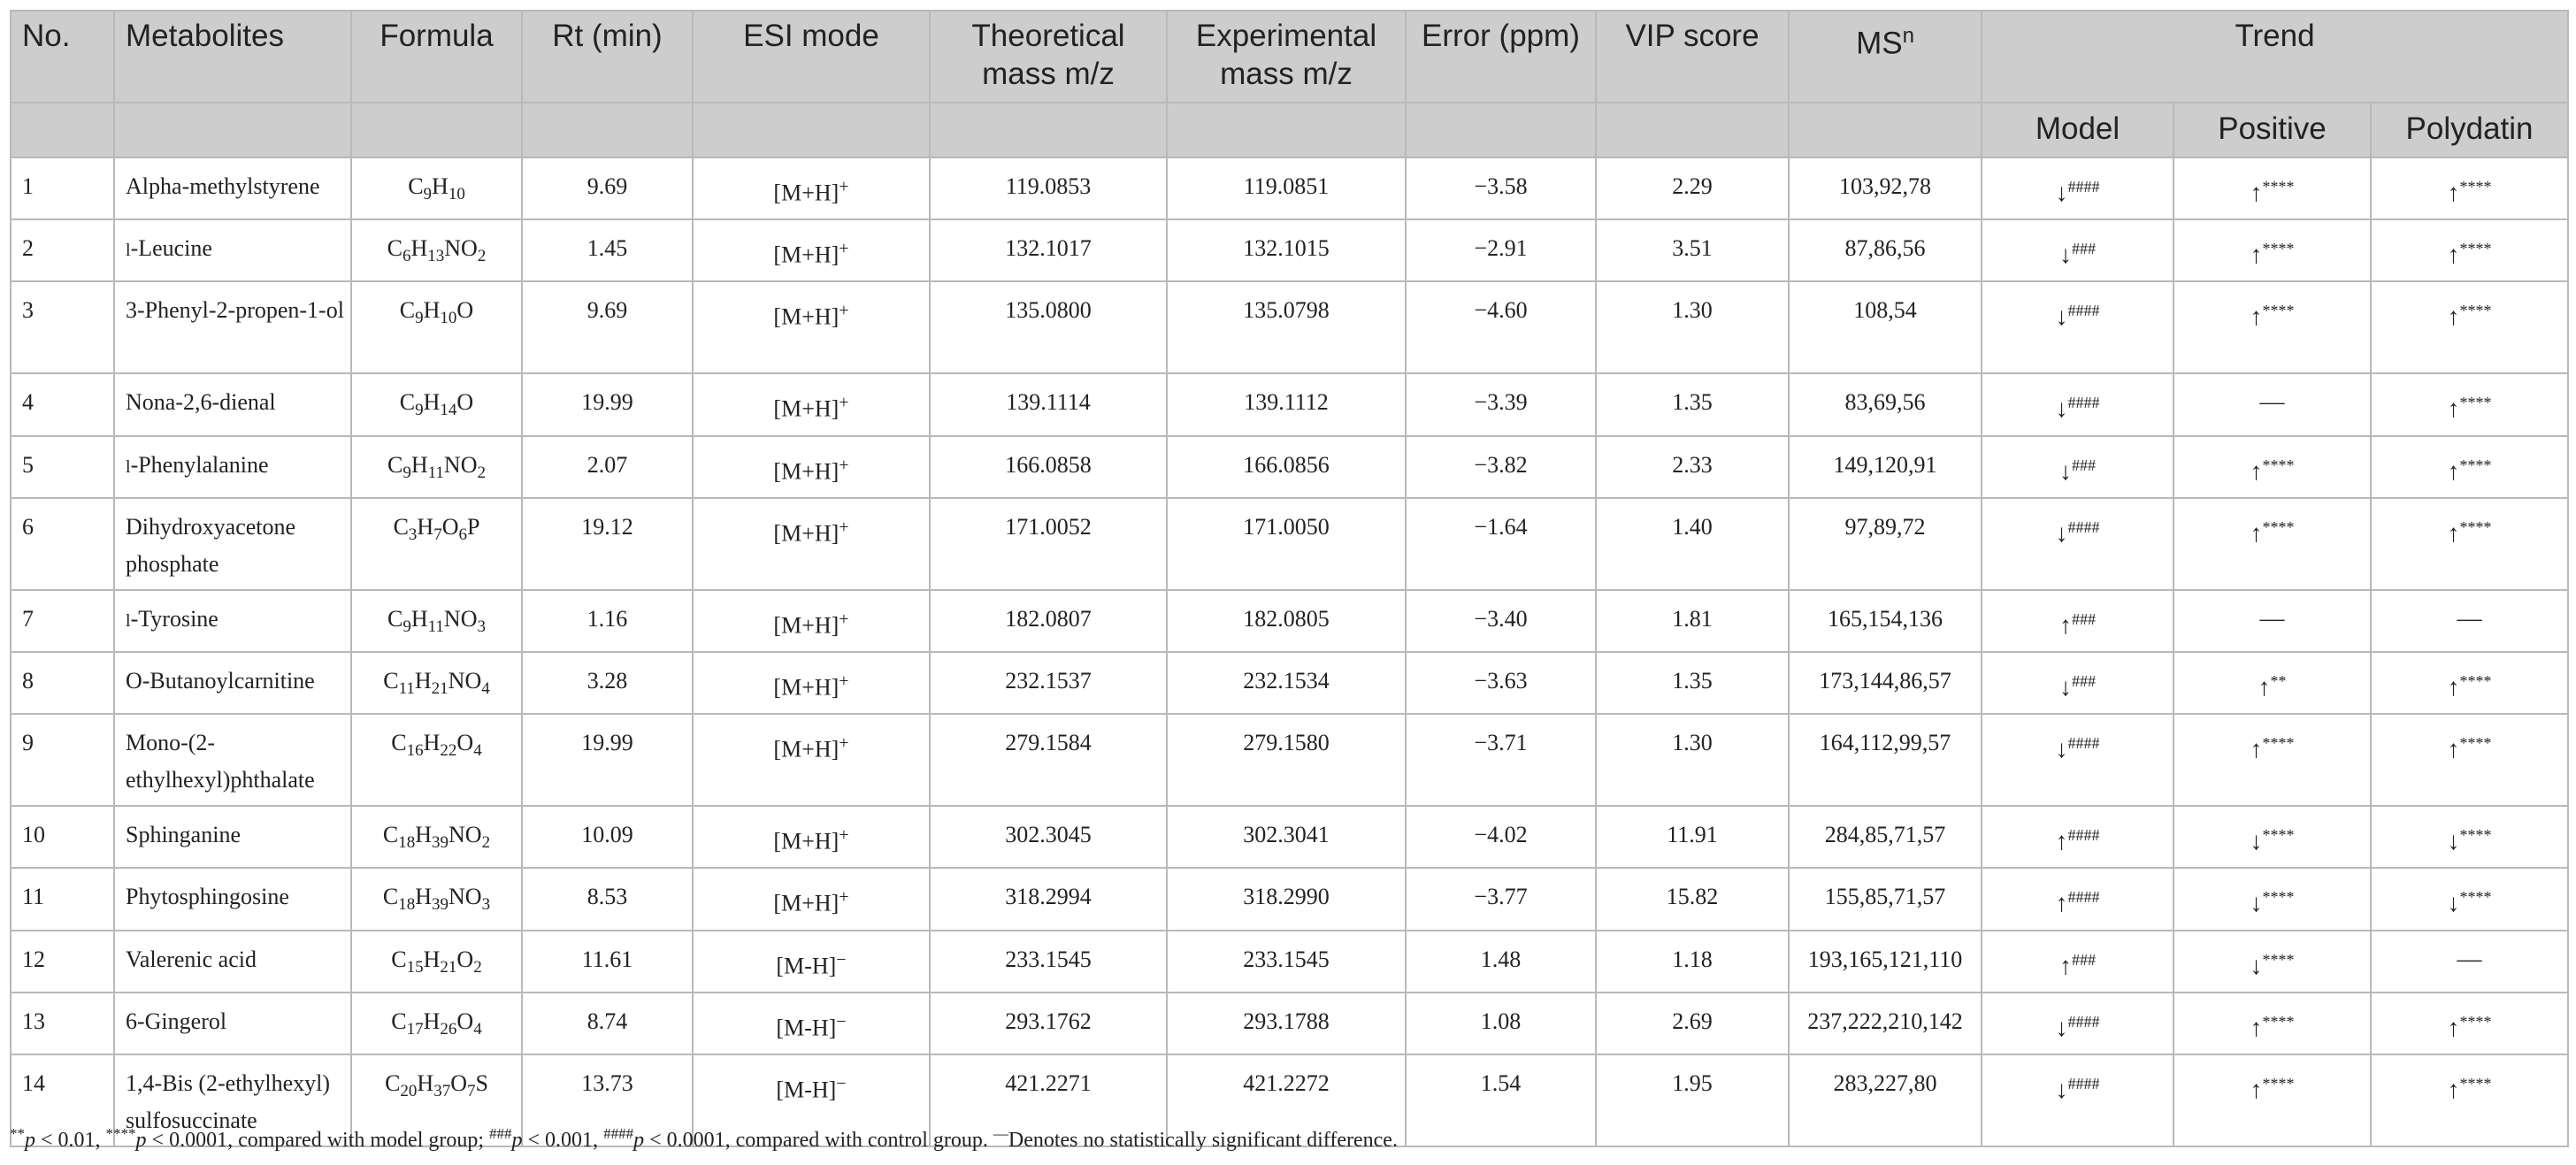 The image size is (2576, 1165). I want to click on cell-metabolite: Mono-(2-ethylhexyl)phthalate, so click(232, 761).